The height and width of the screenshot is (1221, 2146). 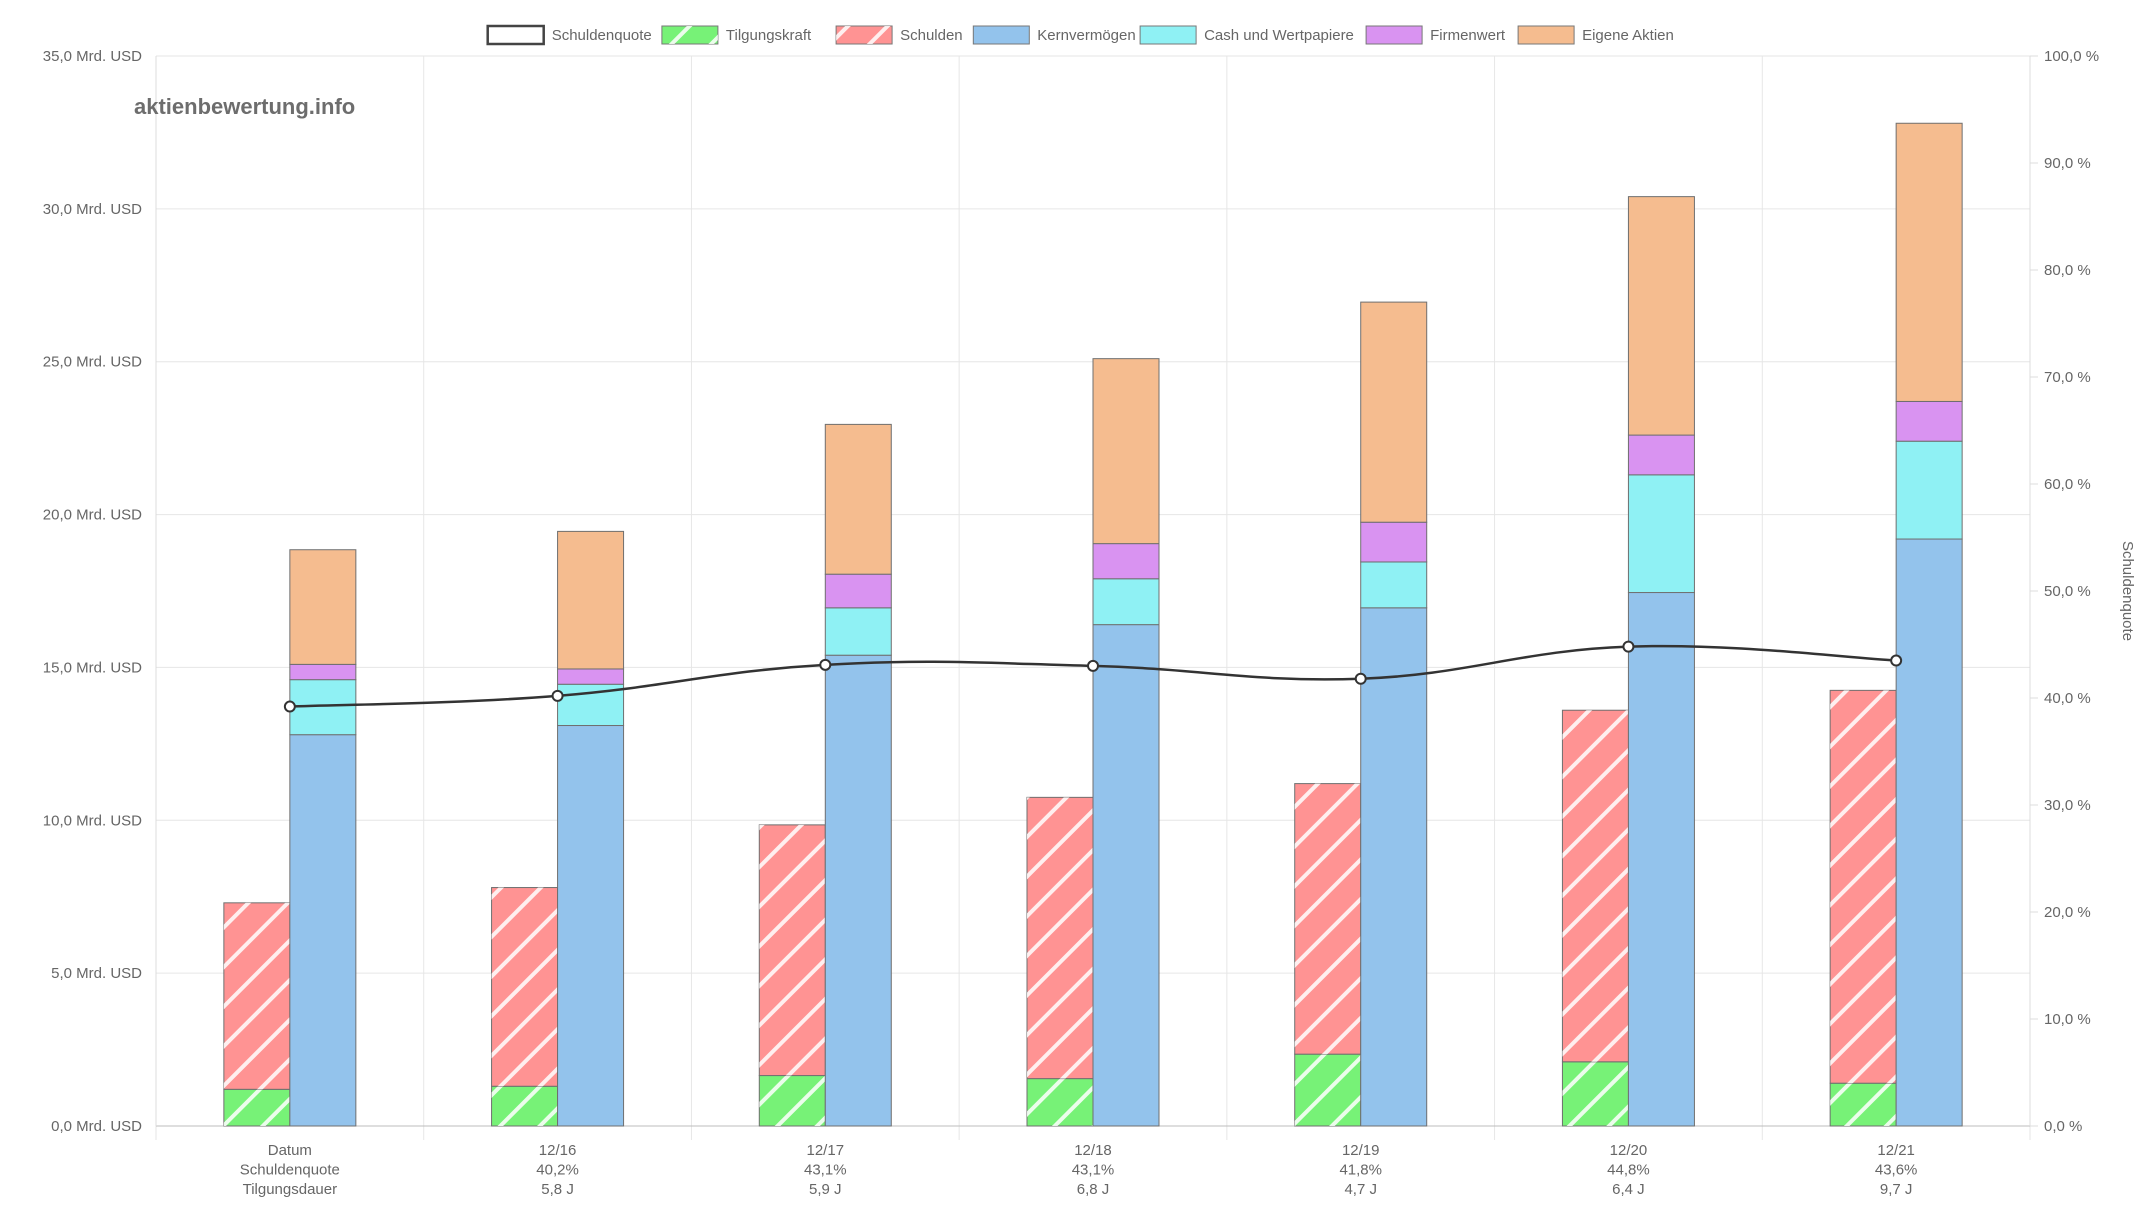 I want to click on left-tick-label: 0,0 Mrd. USD, so click(x=96, y=1126).